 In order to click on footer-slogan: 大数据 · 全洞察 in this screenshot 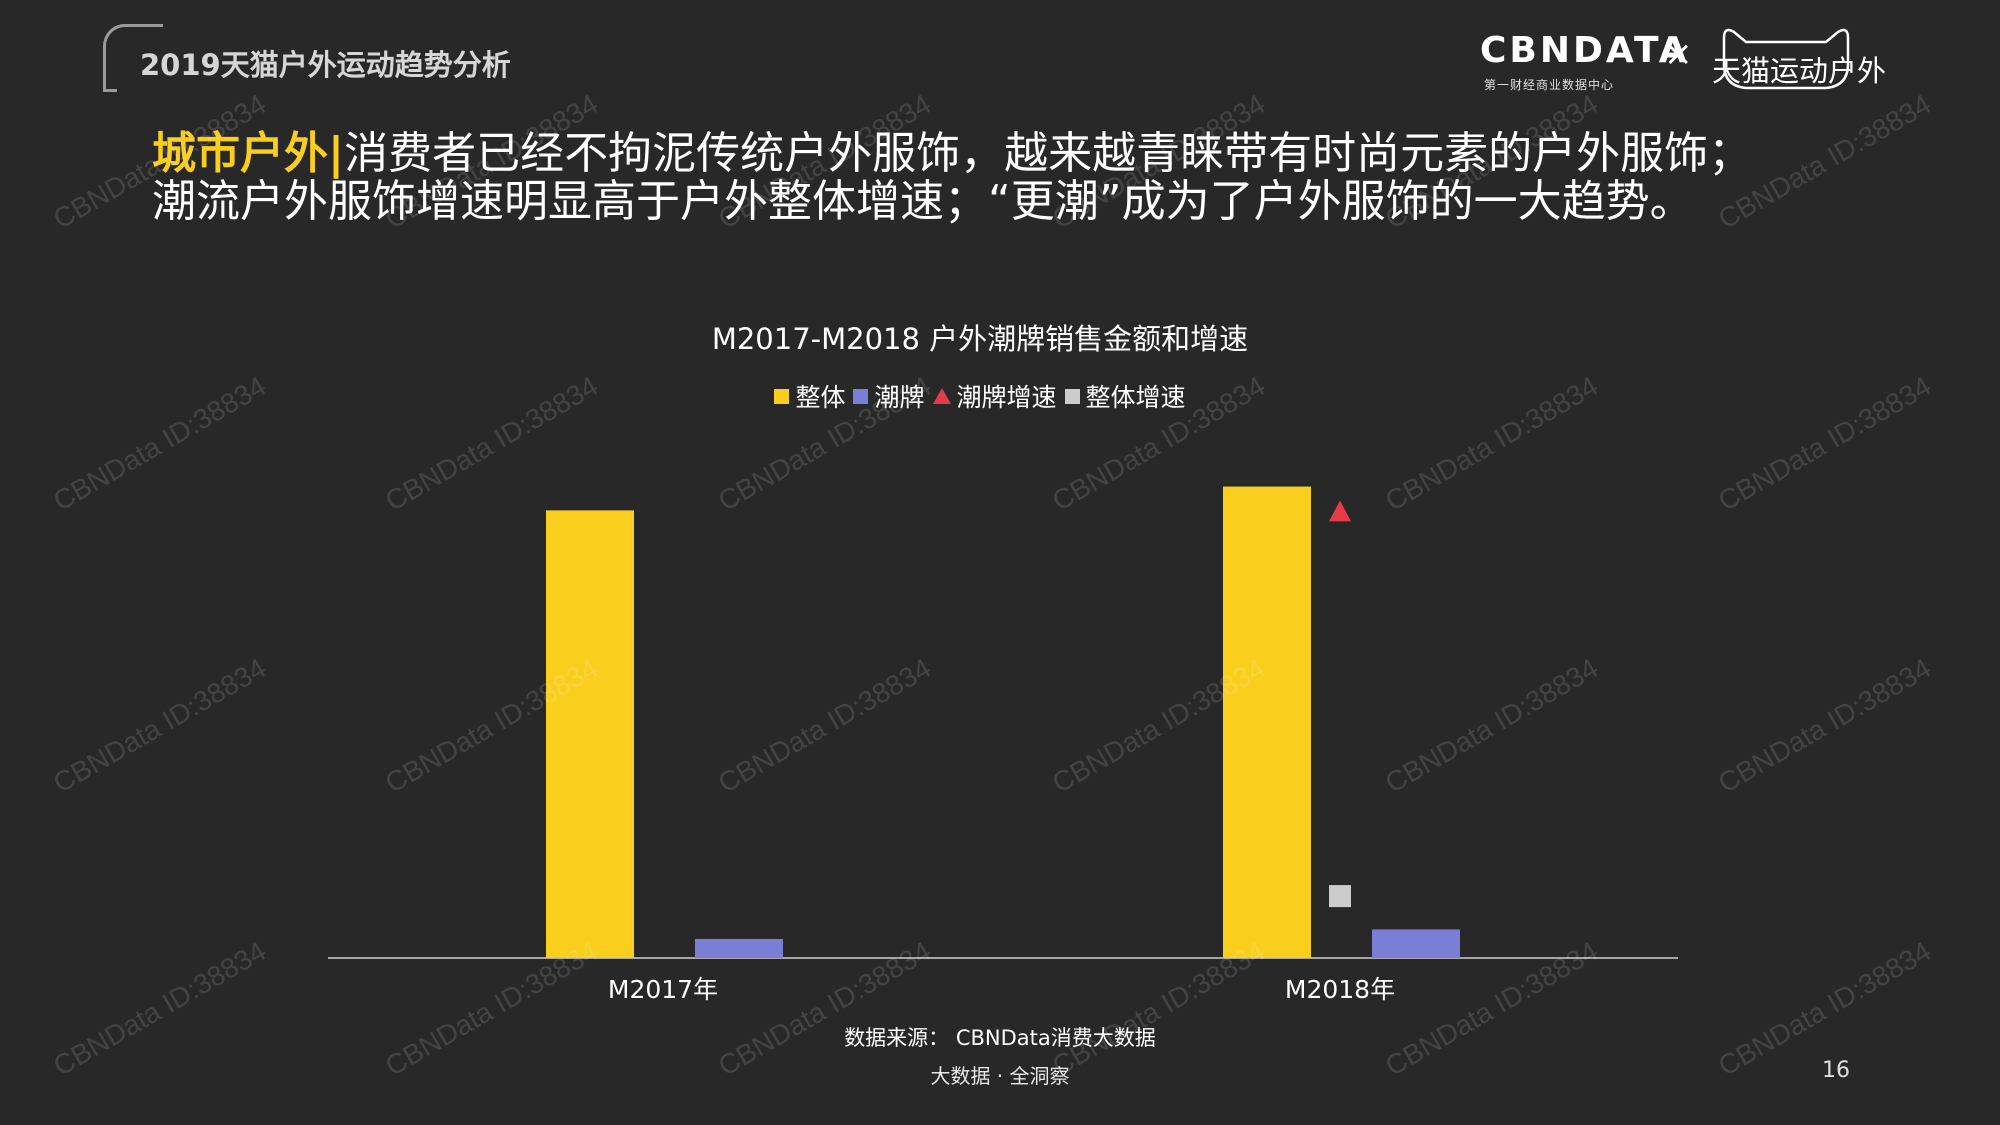, I will do `click(1000, 1076)`.